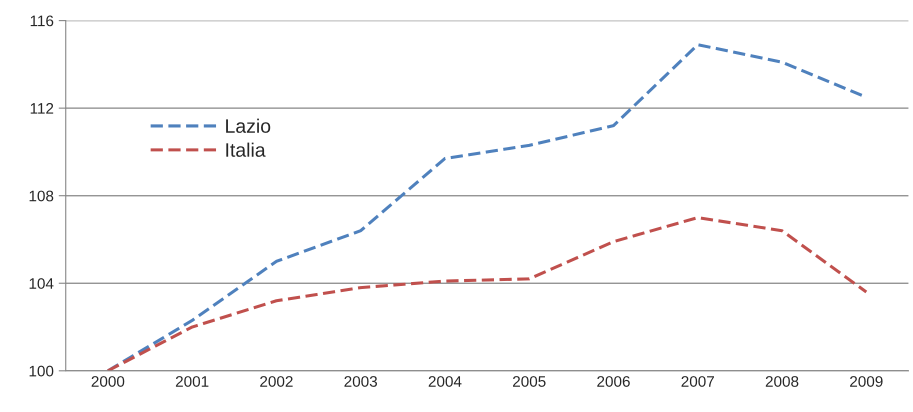 The image size is (913, 412). What do you see at coordinates (698, 381) in the screenshot?
I see `x-tick-label: 2007` at bounding box center [698, 381].